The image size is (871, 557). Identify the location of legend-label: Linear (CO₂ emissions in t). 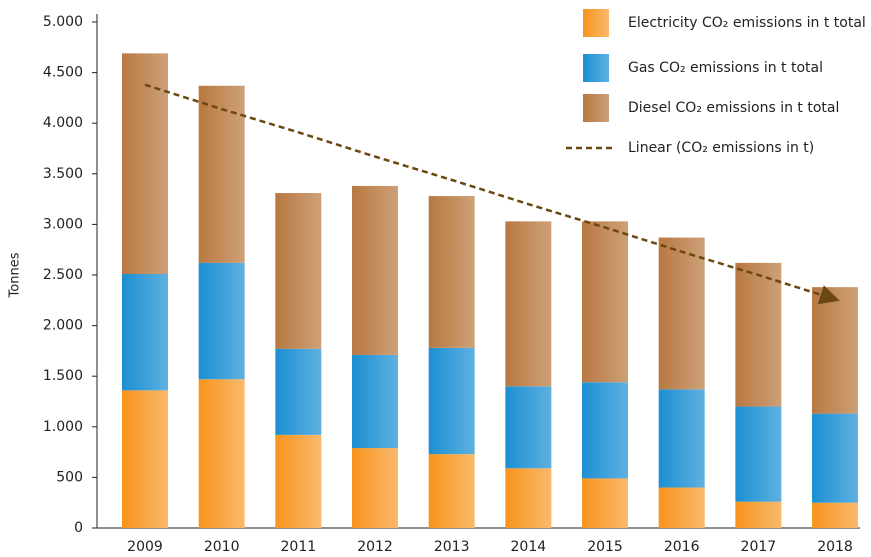
(721, 148).